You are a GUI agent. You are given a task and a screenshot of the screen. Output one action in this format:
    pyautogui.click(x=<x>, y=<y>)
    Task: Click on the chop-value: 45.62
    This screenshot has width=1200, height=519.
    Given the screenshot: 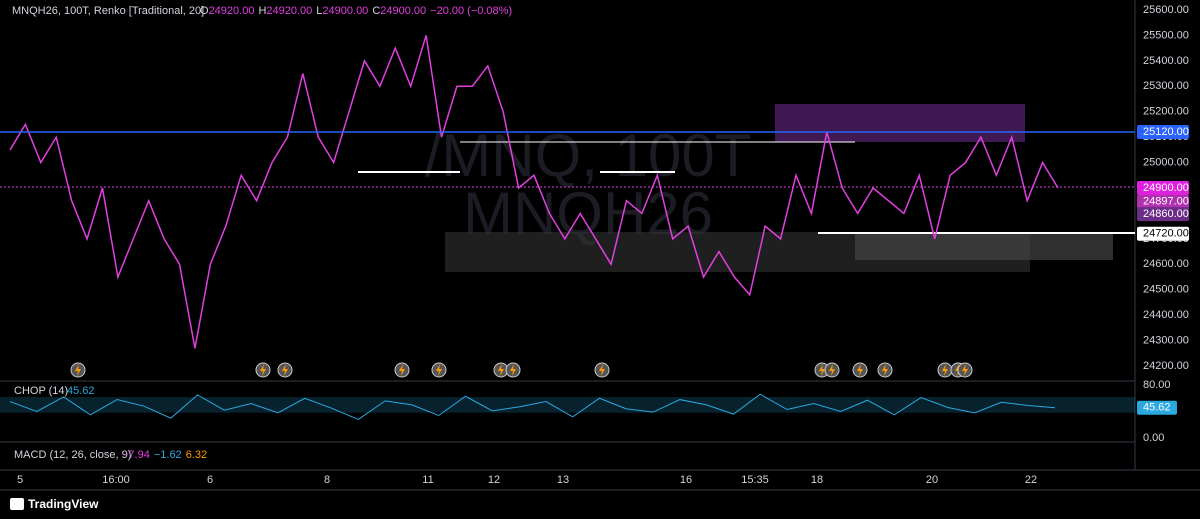 What is the action you would take?
    pyautogui.click(x=81, y=391)
    